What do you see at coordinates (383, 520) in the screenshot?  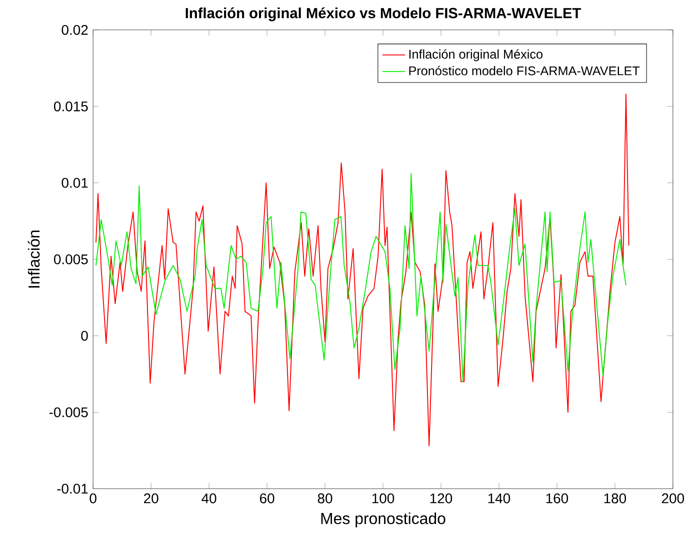 I see `x-axis-title: Mes pronosticado` at bounding box center [383, 520].